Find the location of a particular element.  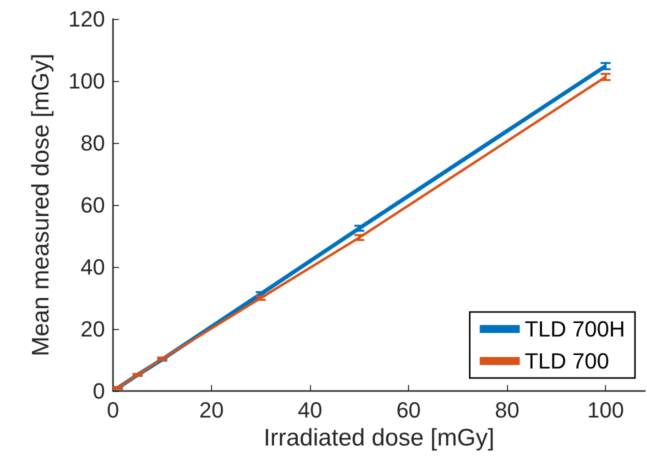

x-tick-label: 100 is located at coordinates (605, 410).